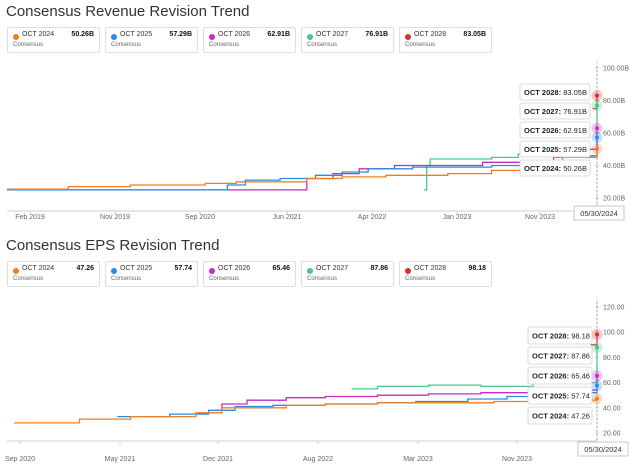 Image resolution: width=640 pixels, height=465 pixels. What do you see at coordinates (543, 149) in the screenshot?
I see `tooltip-series-name: OCT 2025:` at bounding box center [543, 149].